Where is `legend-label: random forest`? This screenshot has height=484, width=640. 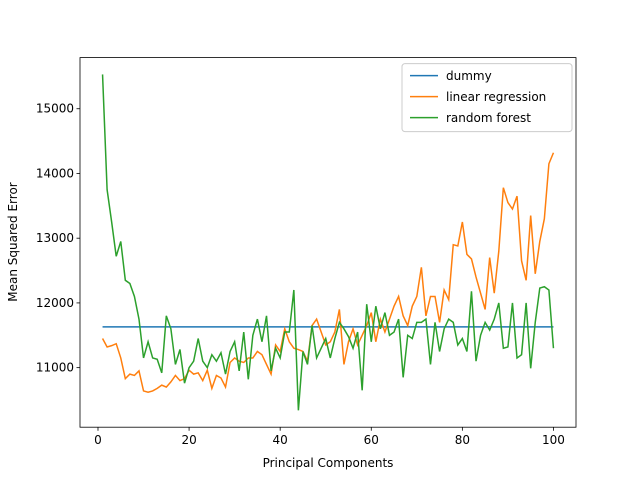
legend-label: random forest is located at coordinates (488, 118).